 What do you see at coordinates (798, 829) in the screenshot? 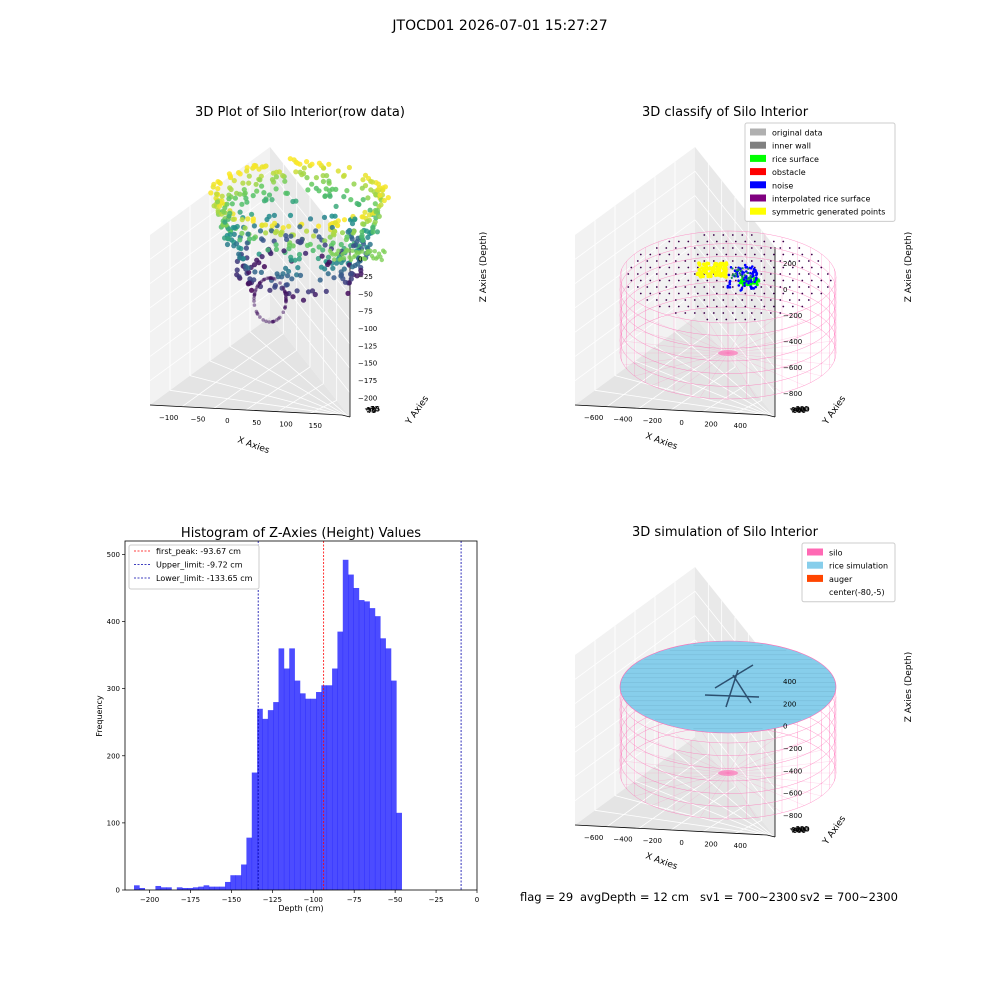
I see `y-tick-label: −600` at bounding box center [798, 829].